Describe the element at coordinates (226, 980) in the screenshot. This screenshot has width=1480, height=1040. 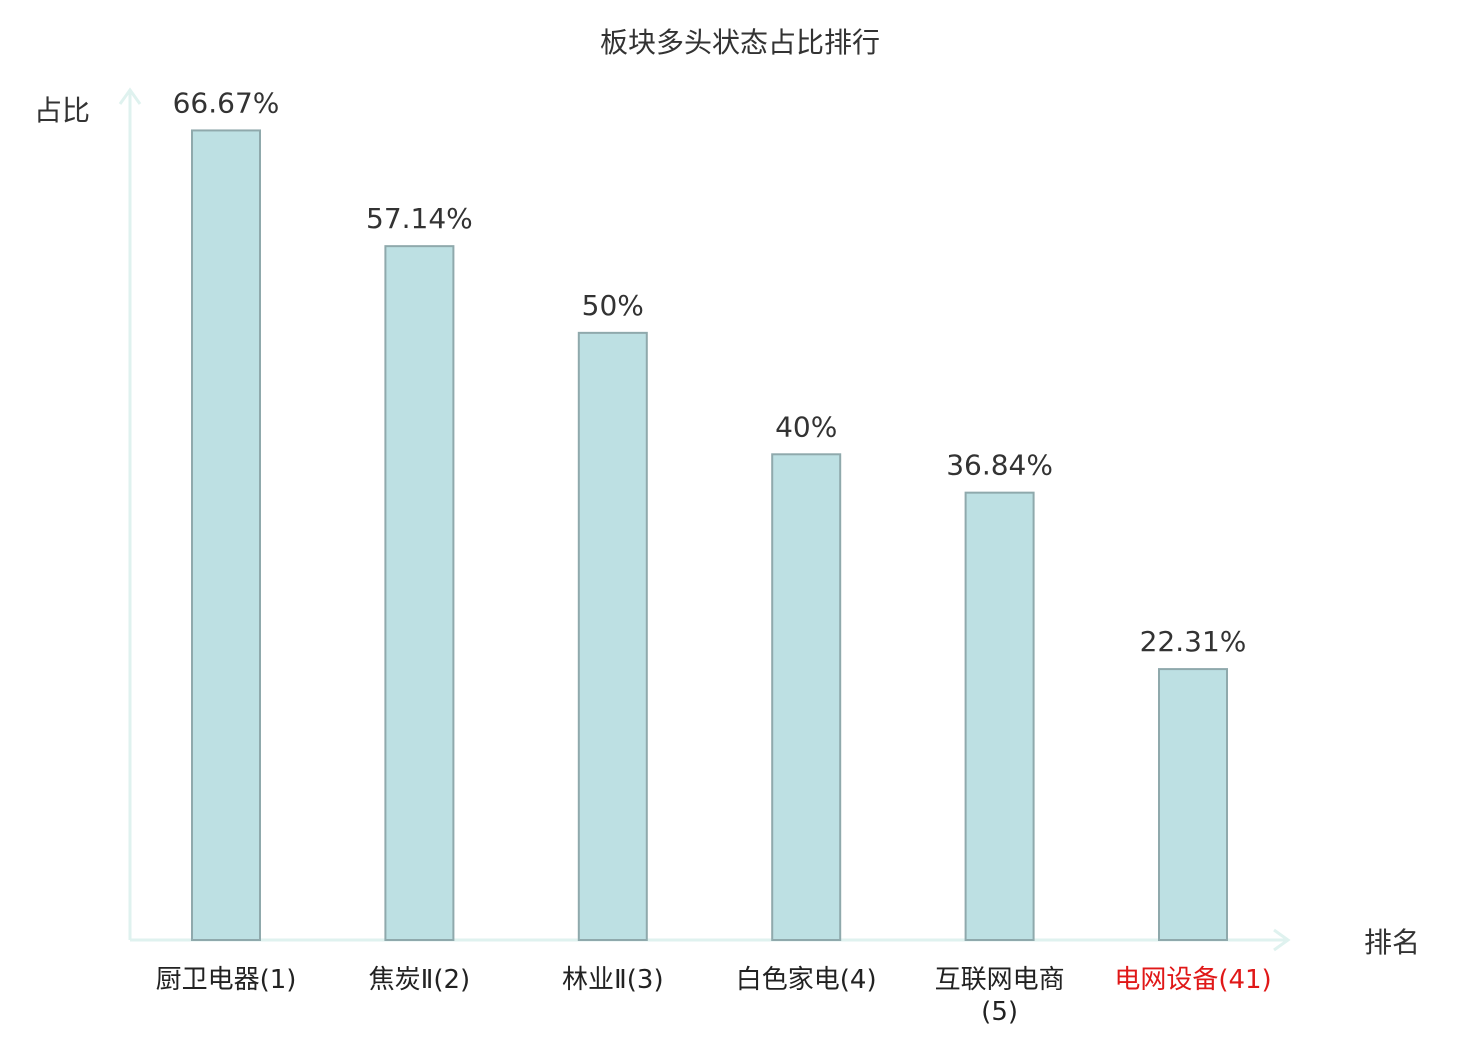
I see `x-tick-label: 厨卫电器(1)` at that location.